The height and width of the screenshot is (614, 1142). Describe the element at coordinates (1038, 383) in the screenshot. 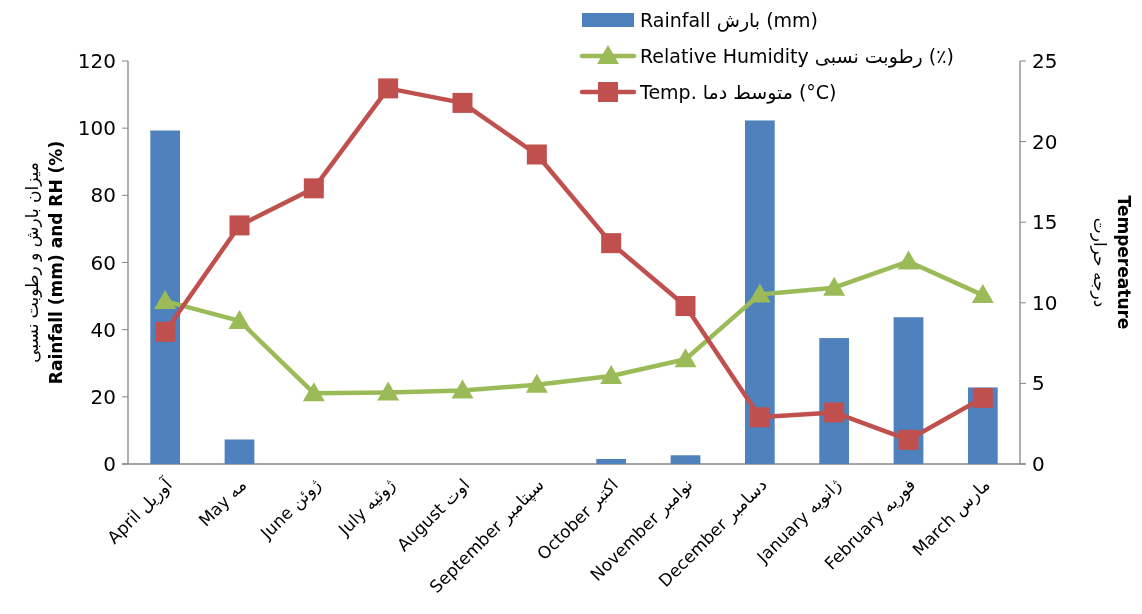

I see `y2-tick-label: 5` at that location.